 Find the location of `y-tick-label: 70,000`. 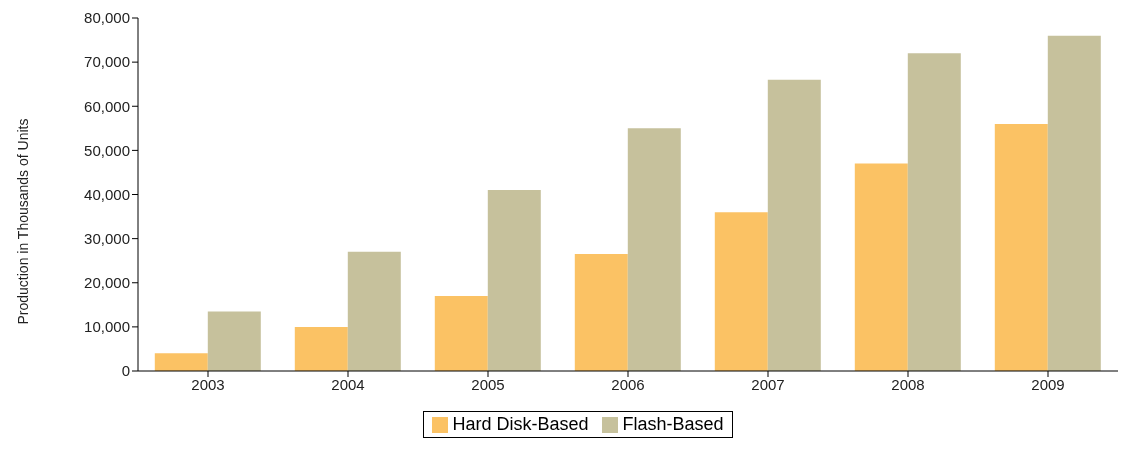

y-tick-label: 70,000 is located at coordinates (107, 62).